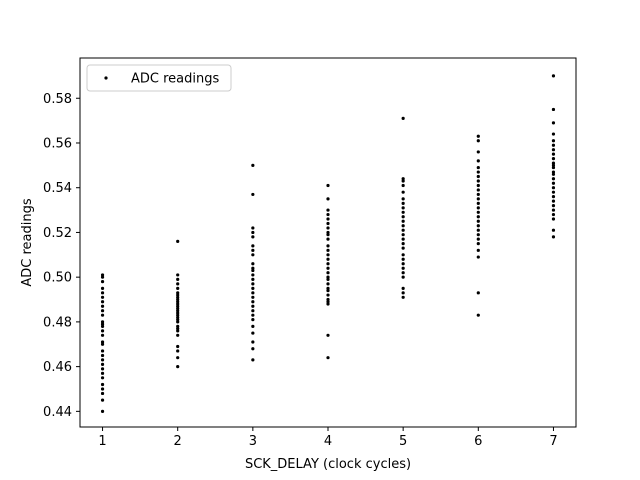 The image size is (640, 480). Describe the element at coordinates (57, 367) in the screenshot. I see `y-tick-label: 0.46` at that location.